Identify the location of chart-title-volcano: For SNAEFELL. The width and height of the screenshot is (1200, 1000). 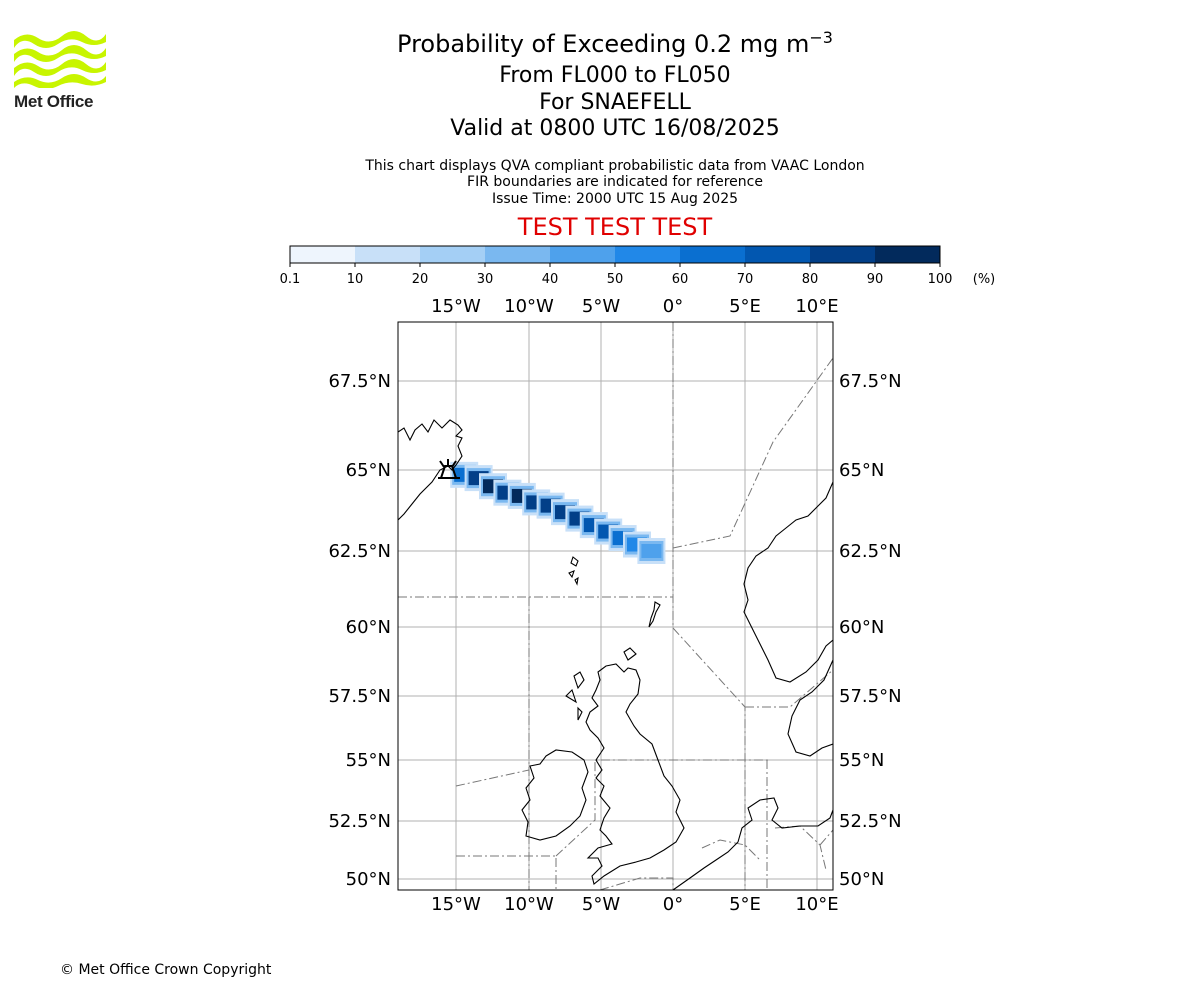
(615, 102).